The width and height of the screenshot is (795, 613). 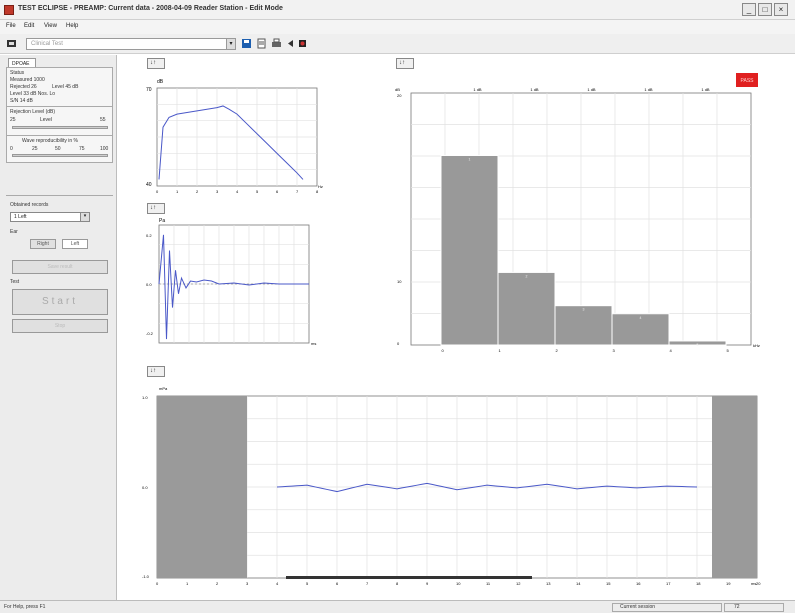 What do you see at coordinates (584, 310) in the screenshot?
I see `bar-value-label: 3` at bounding box center [584, 310].